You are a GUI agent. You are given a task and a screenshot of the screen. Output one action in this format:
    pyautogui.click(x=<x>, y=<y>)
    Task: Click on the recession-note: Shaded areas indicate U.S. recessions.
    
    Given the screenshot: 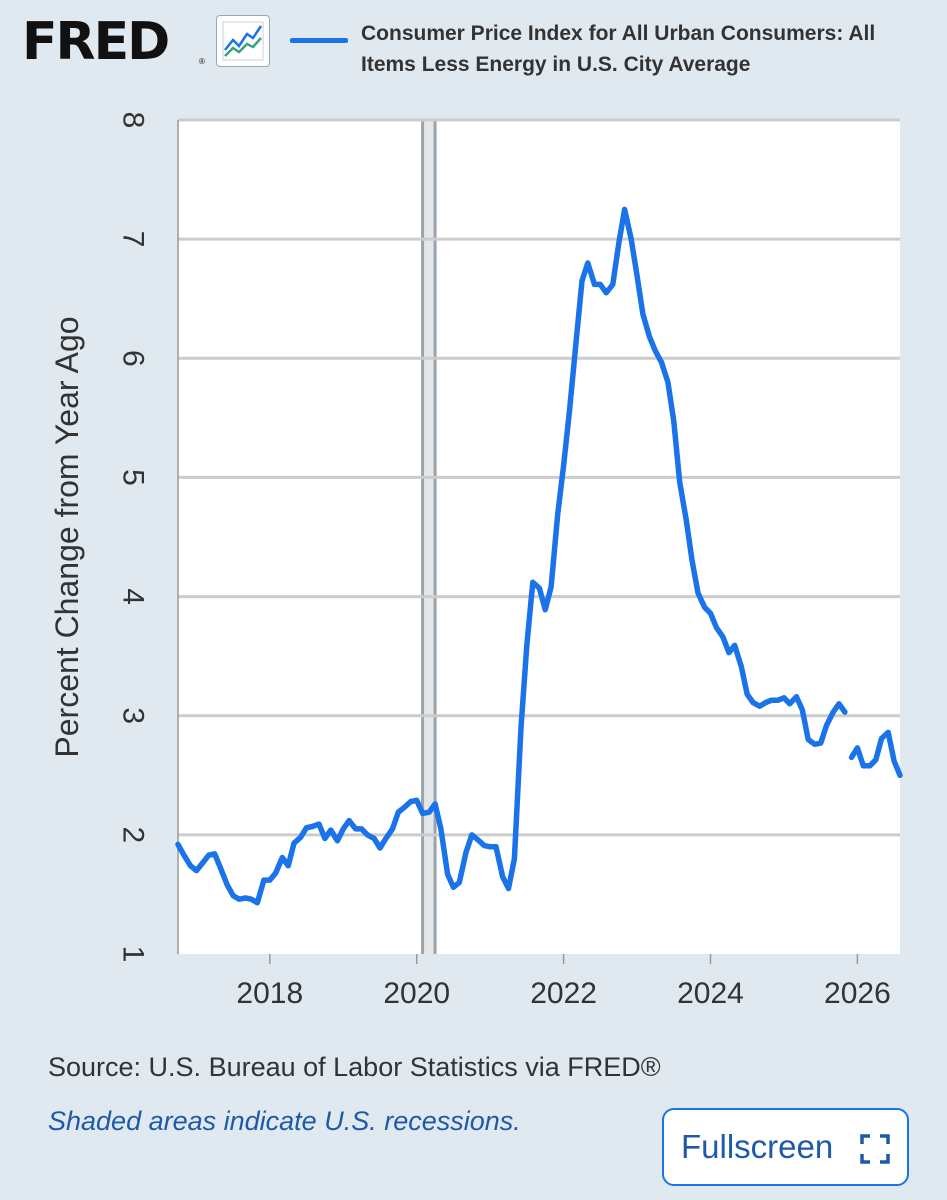 What is the action you would take?
    pyautogui.click(x=284, y=1121)
    